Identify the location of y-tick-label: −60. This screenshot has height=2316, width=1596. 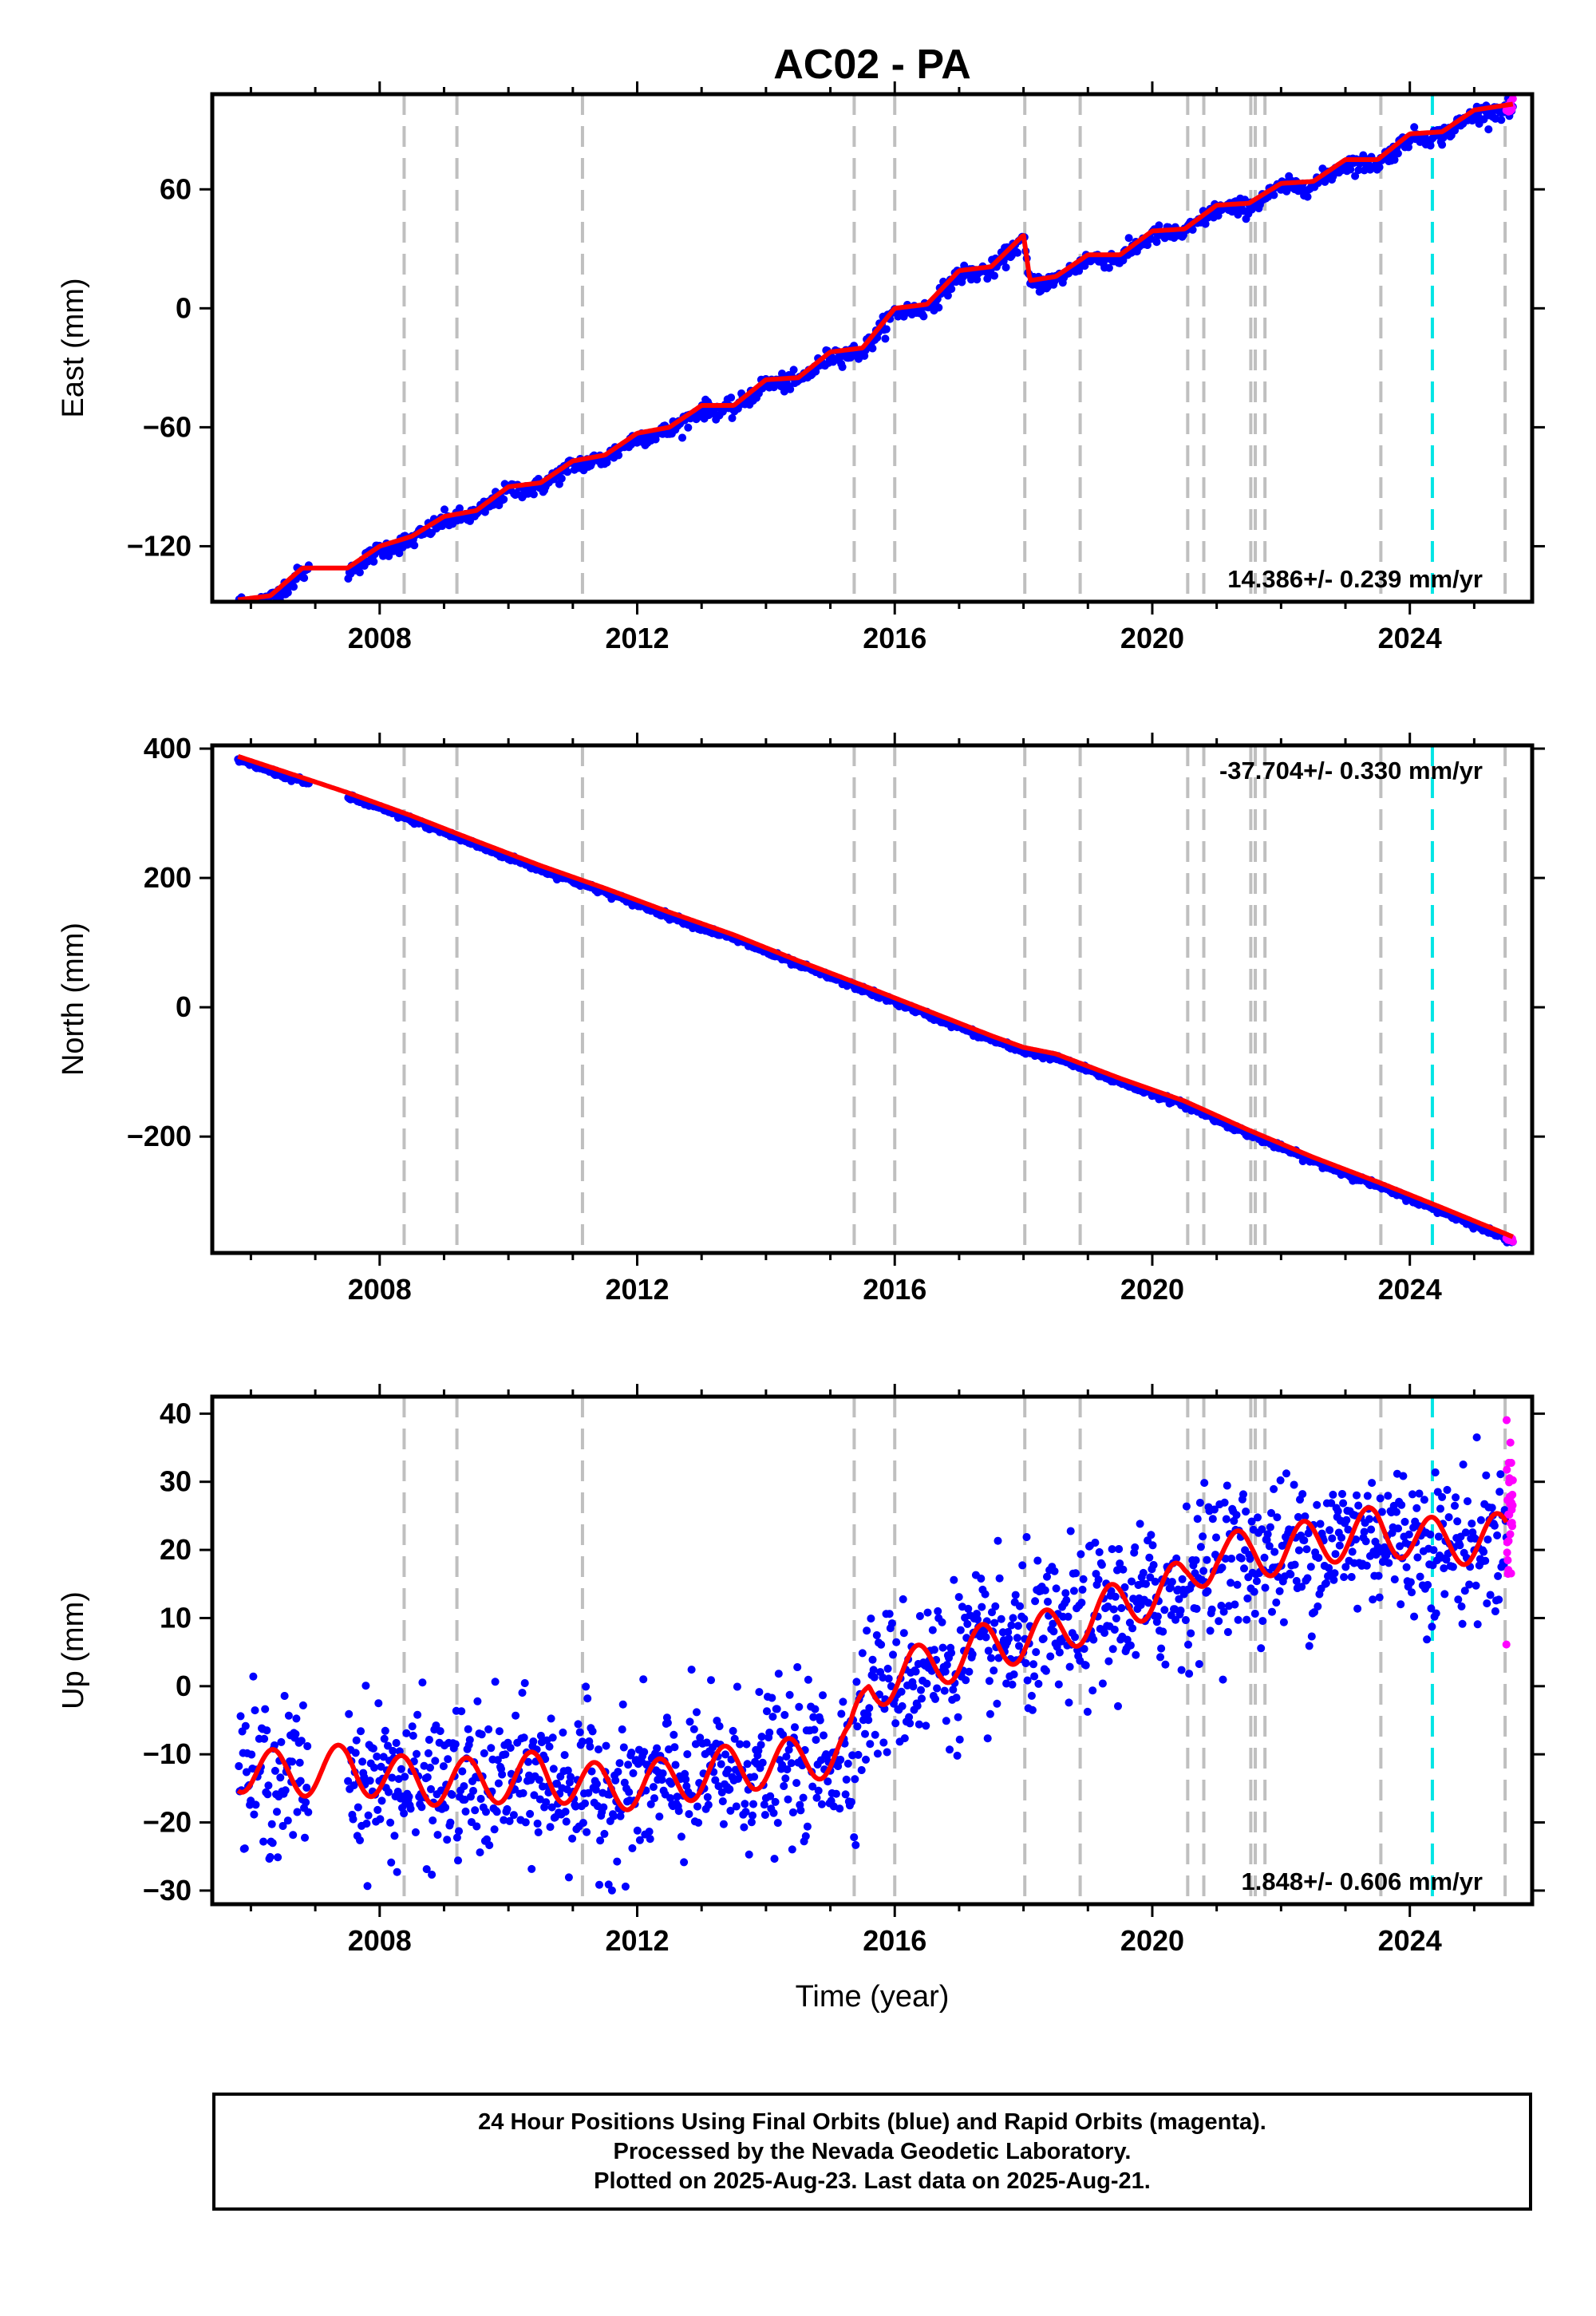
(167, 427).